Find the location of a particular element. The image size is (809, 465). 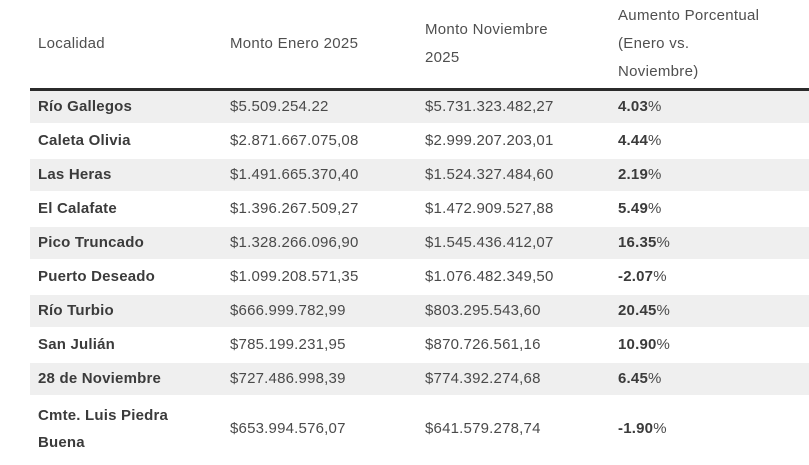

cell-monto-enero: $1.328.266.096,90 is located at coordinates (319, 243).